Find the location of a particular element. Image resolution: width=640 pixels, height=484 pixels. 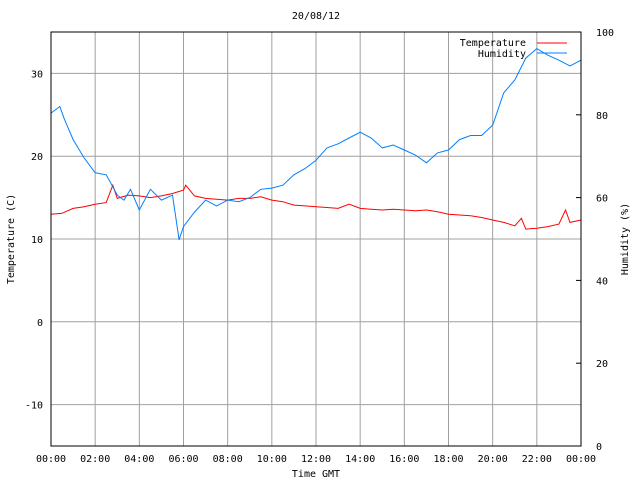

y2-tick-label: 60 is located at coordinates (602, 199).